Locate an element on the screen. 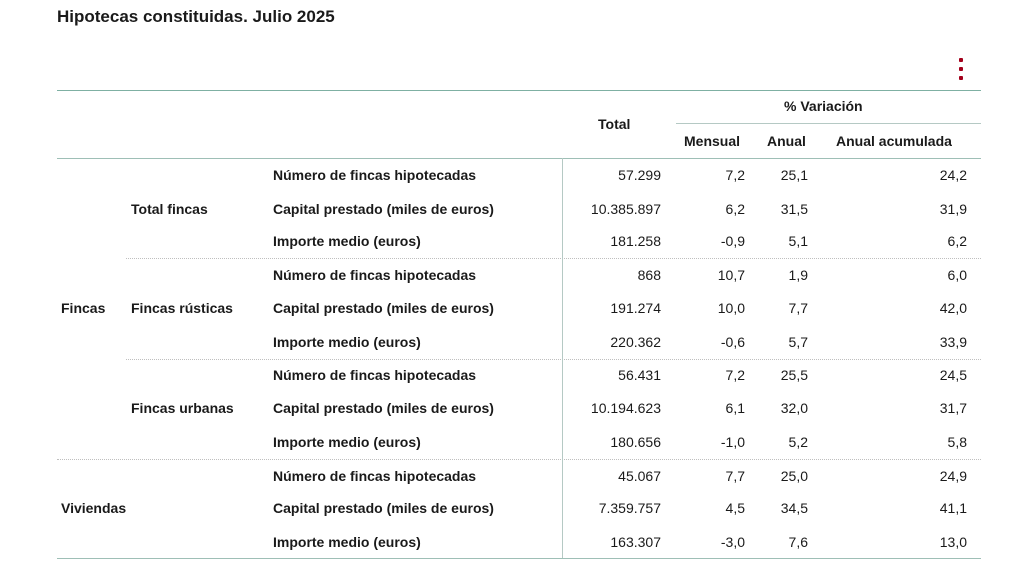  subgroup-total-fincas: Total fincas is located at coordinates (169, 209).